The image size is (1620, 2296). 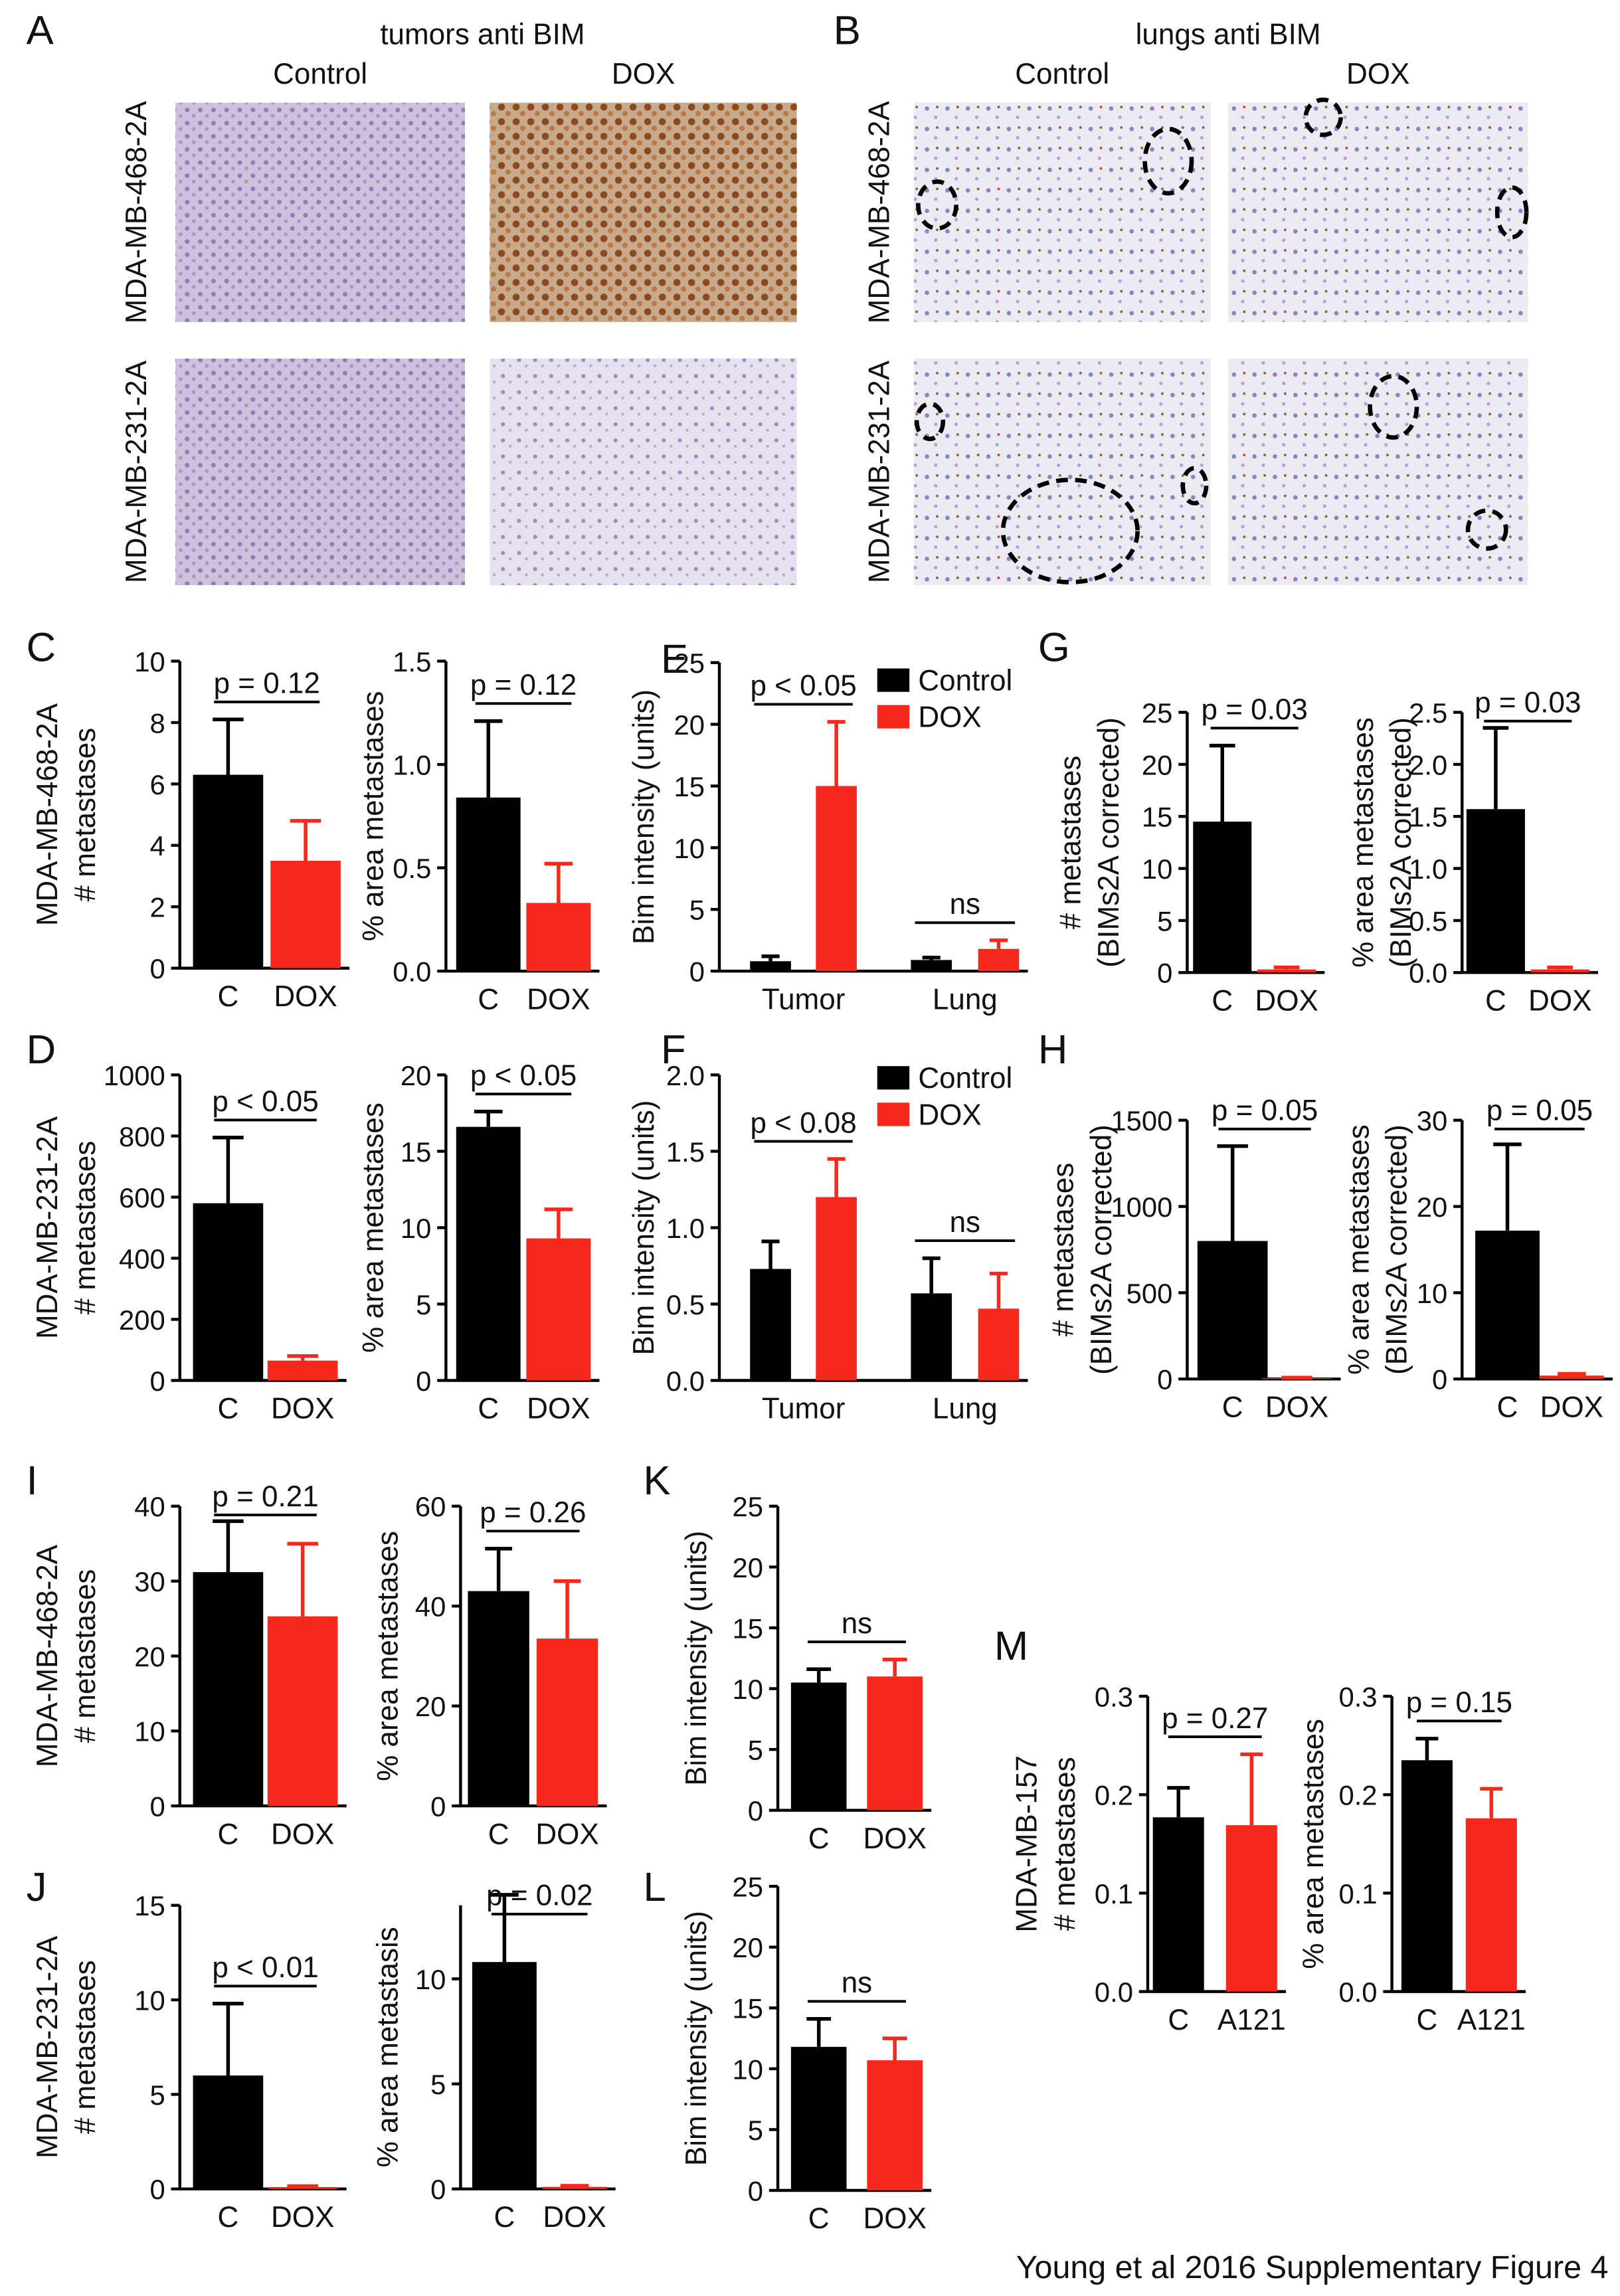 I want to click on chart: % area metastases 0 20 40 60 C DOX p = 0.26, so click(x=489, y=1670).